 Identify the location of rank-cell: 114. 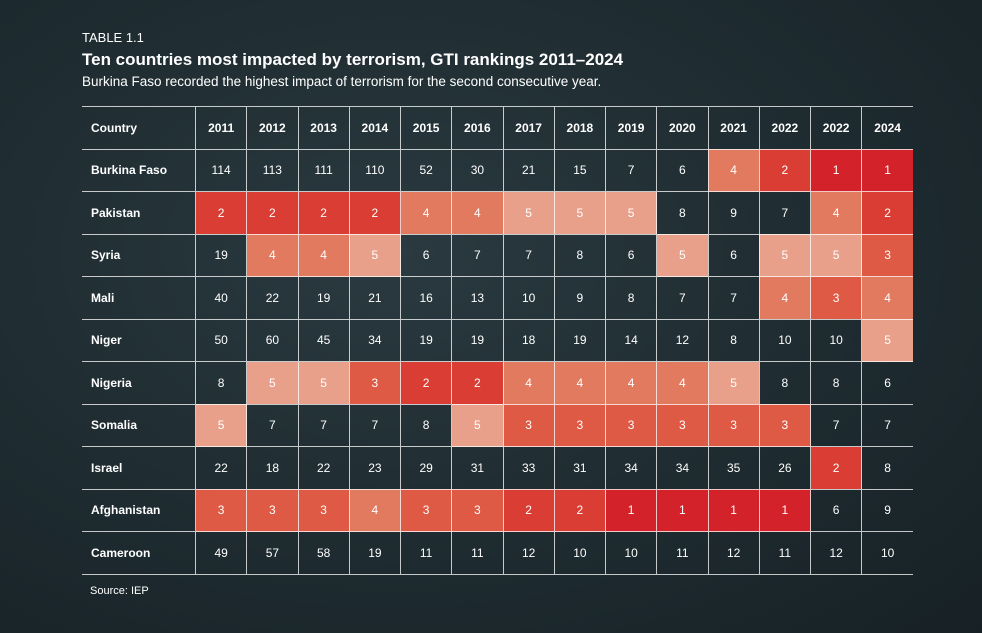
(220, 170).